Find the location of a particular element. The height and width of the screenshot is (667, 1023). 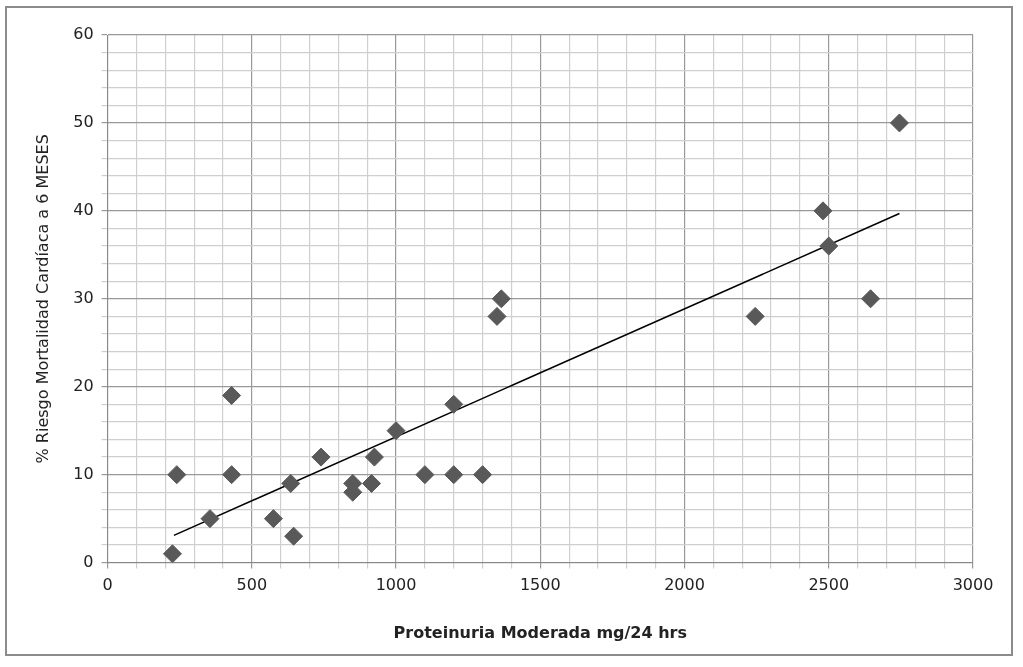

y-tick-label: 60 is located at coordinates (83, 34).